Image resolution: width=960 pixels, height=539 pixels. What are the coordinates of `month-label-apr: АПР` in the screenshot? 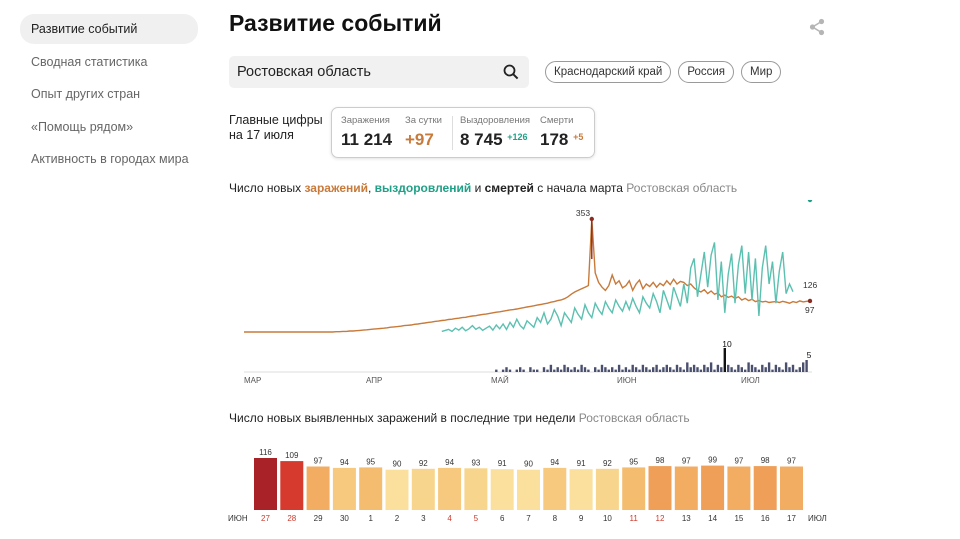 It's located at (374, 380).